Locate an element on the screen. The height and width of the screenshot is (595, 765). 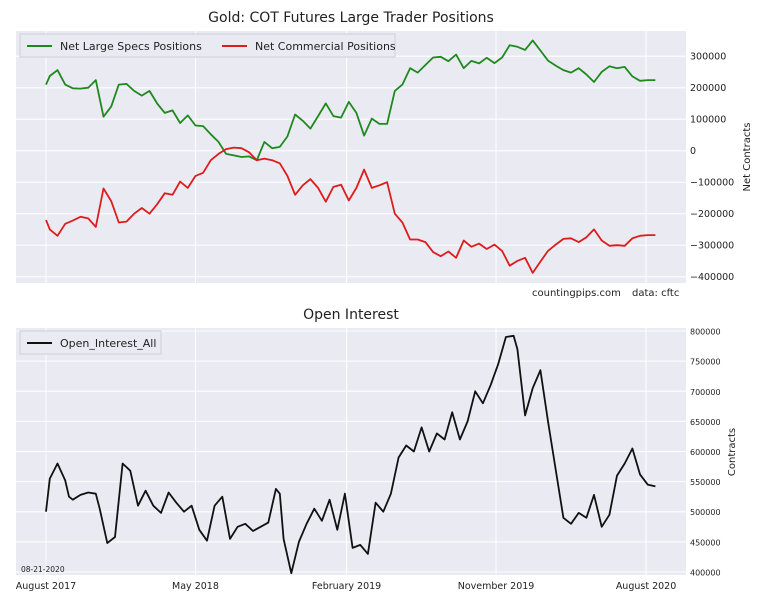
date-note: 08-21-2020 is located at coordinates (43, 569).